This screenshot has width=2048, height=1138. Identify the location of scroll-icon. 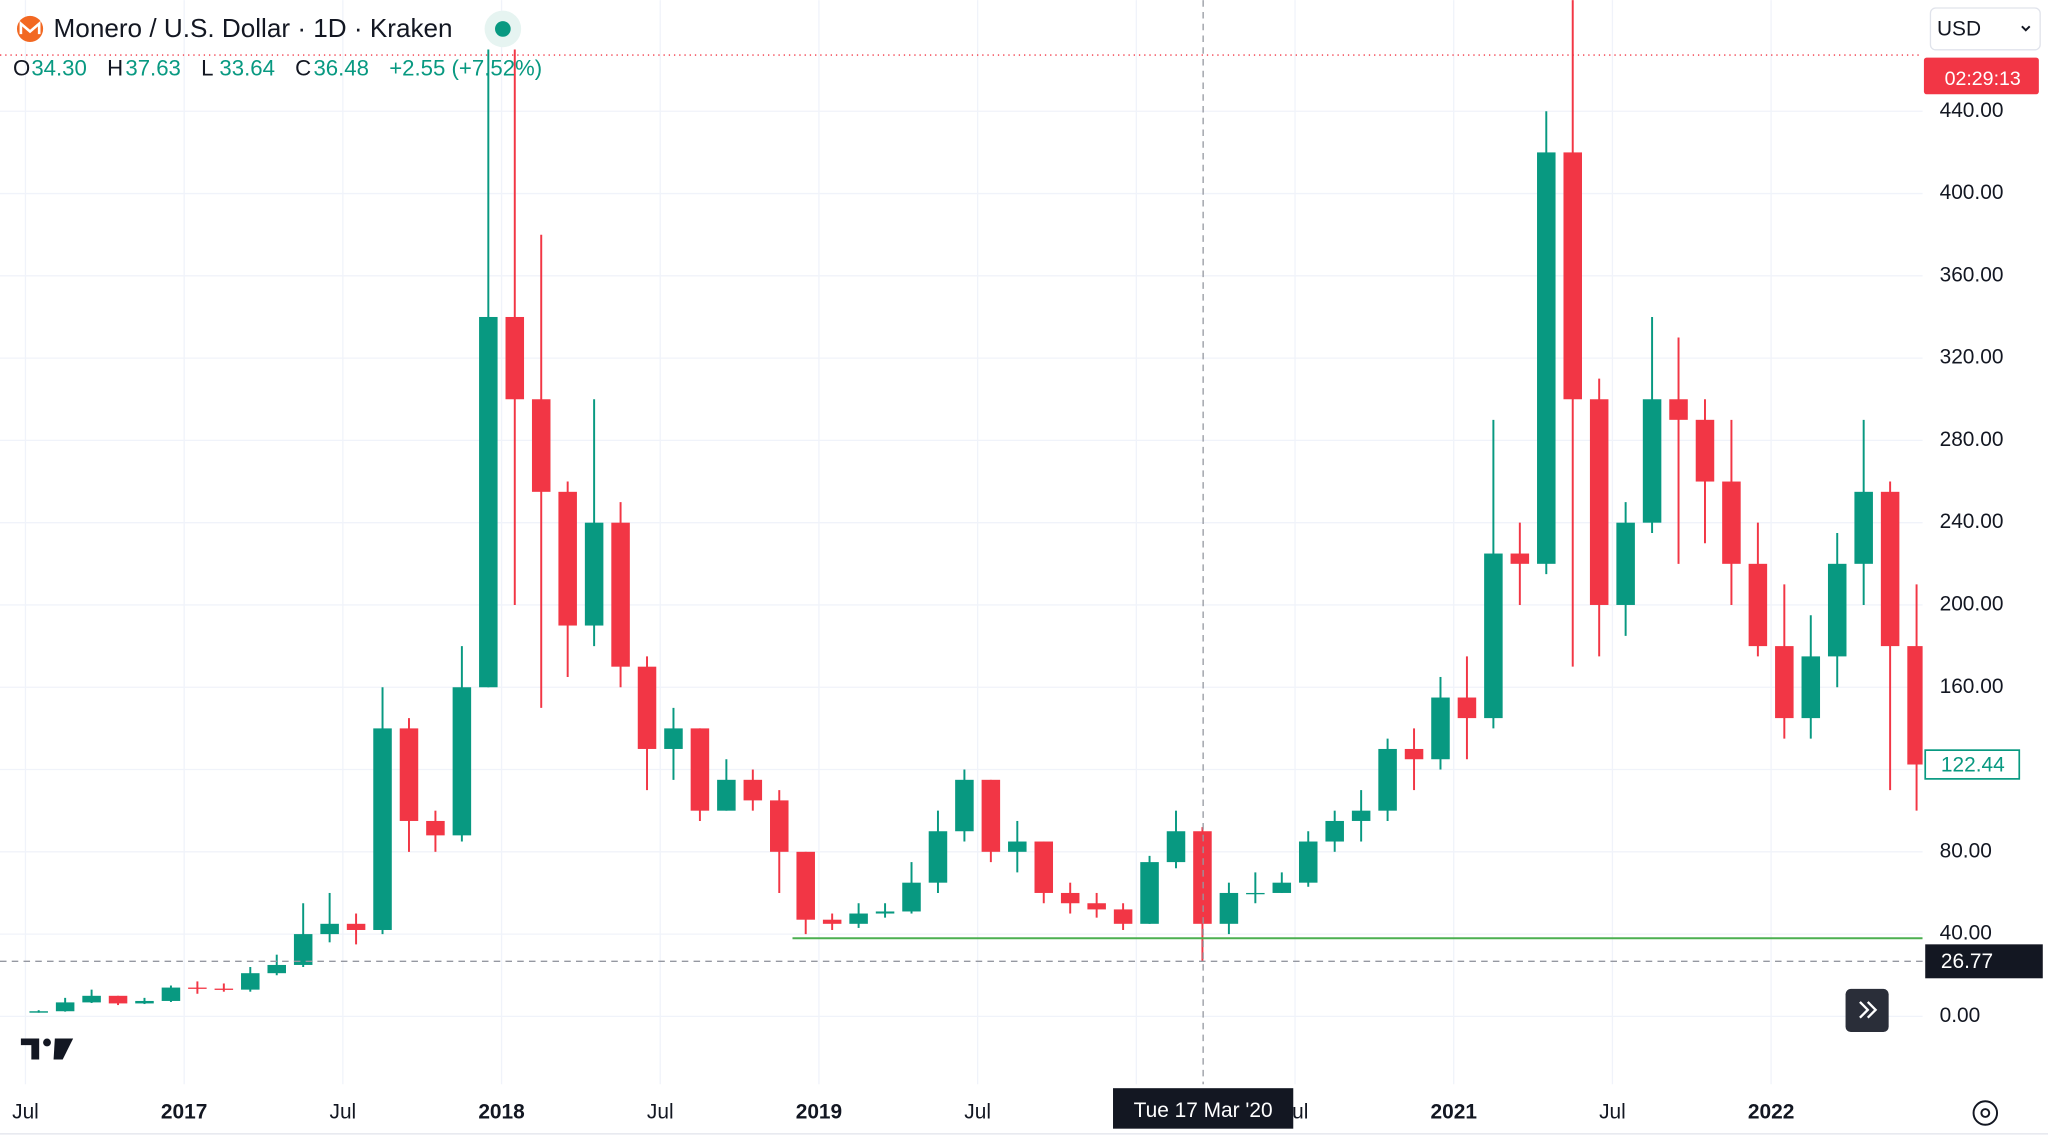
(1868, 1010).